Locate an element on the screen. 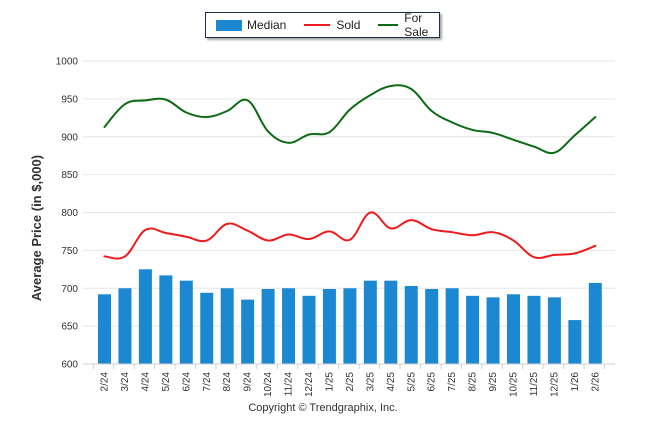 This screenshot has height=434, width=646. x-tick-label: 11/24 is located at coordinates (289, 384).